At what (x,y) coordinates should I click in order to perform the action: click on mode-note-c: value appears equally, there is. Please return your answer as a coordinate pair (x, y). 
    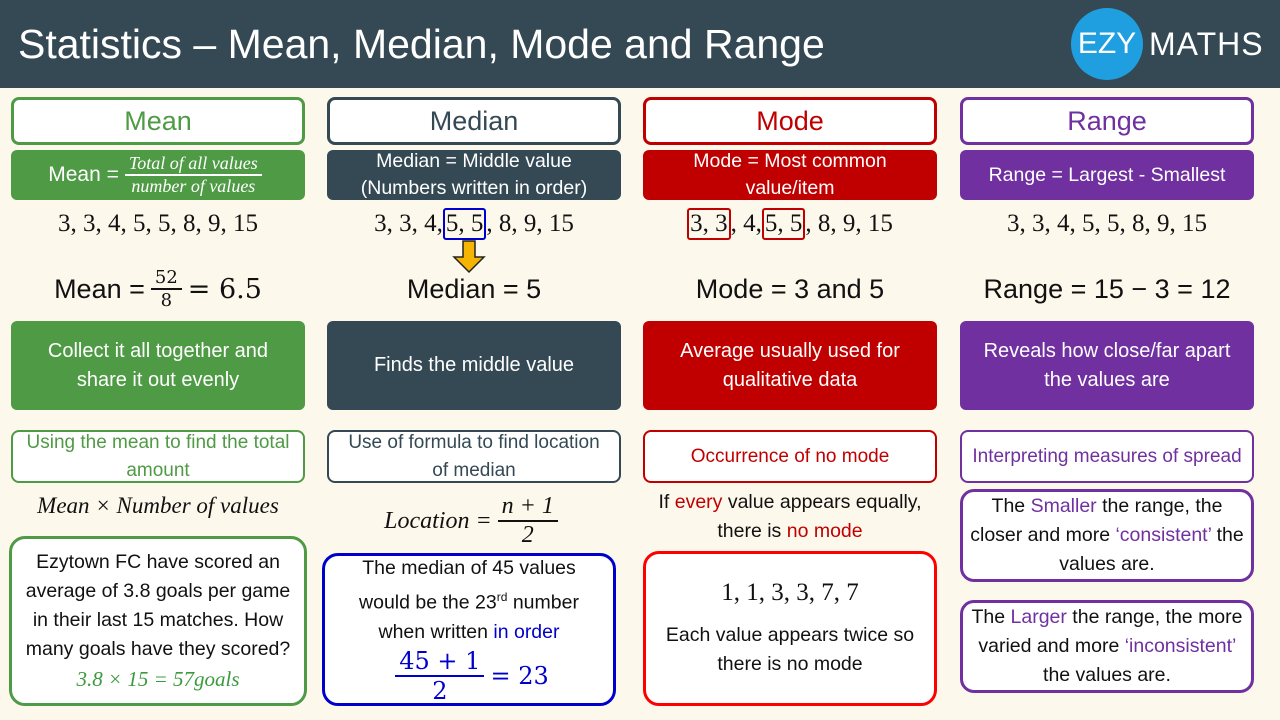
    Looking at the image, I should click on (819, 516).